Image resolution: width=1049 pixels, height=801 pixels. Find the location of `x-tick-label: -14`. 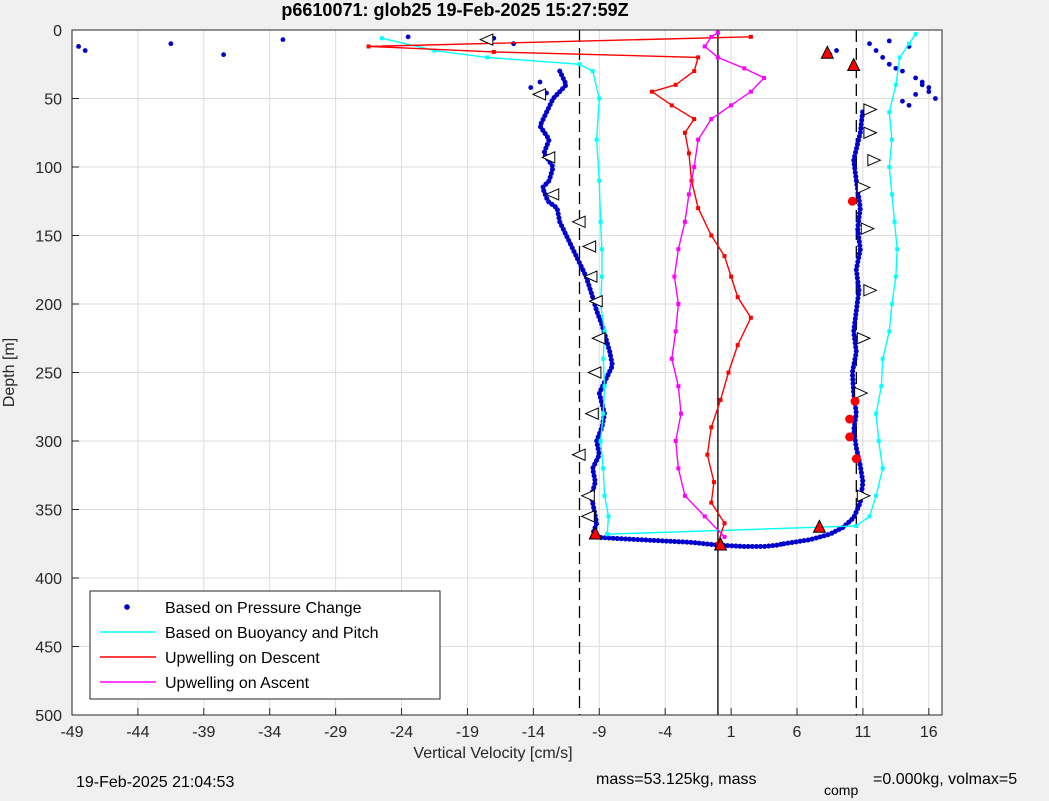

x-tick-label: -14 is located at coordinates (533, 732).